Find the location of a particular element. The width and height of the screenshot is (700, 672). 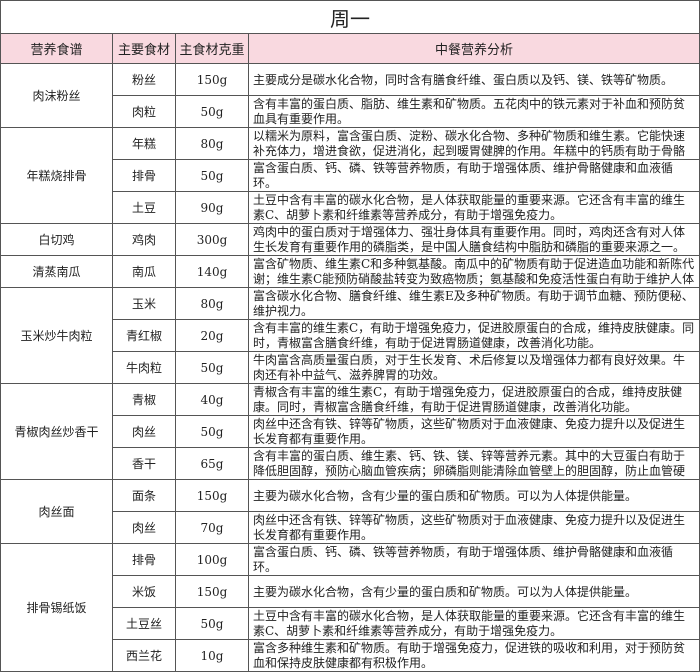

ingredient-cell: 米饭 is located at coordinates (144, 591).